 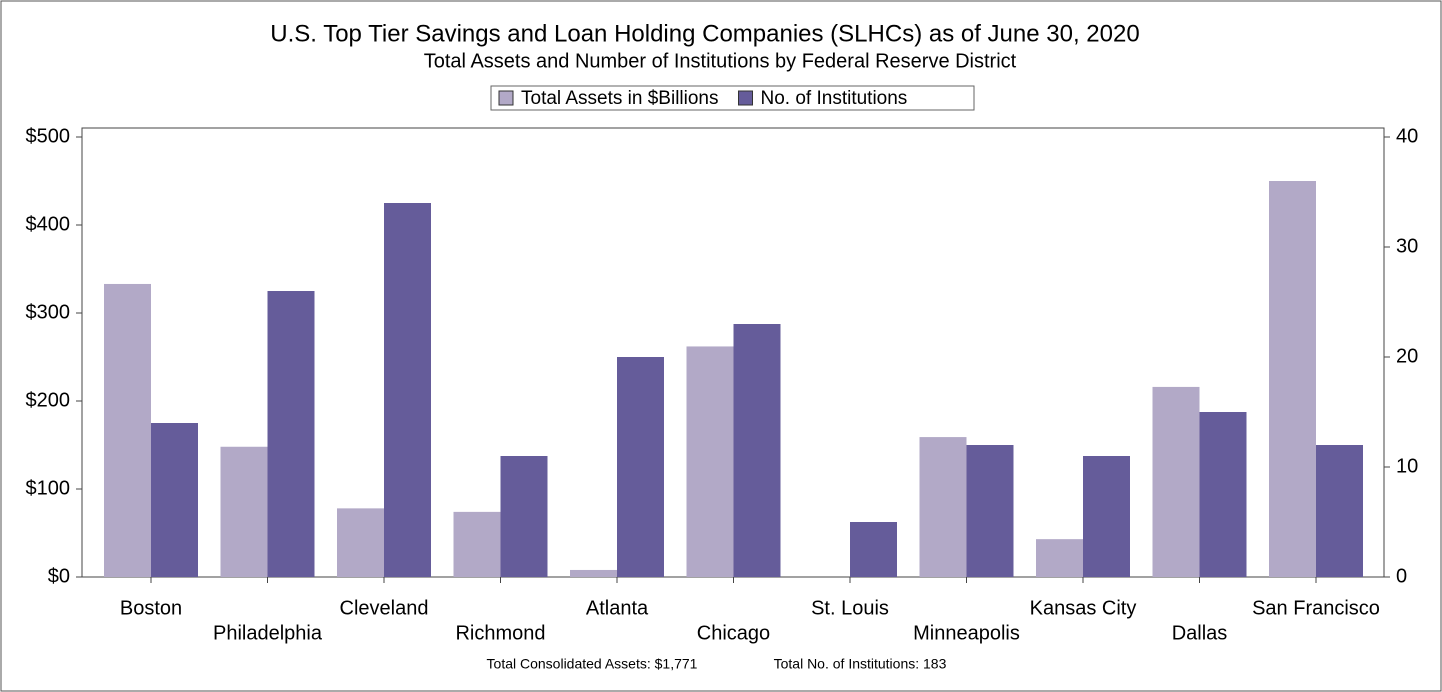 I want to click on x-tick-label: Kansas City, so click(x=1083, y=608).